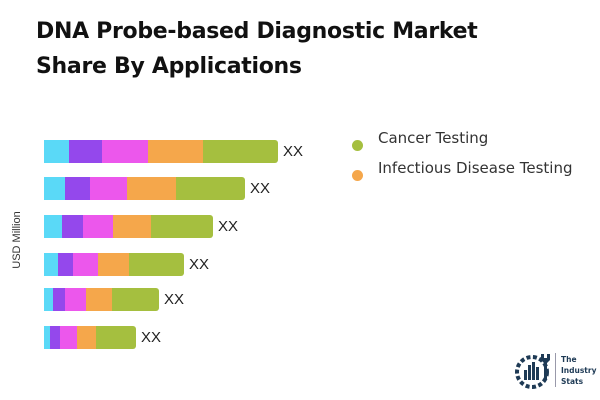 The image size is (600, 400). I want to click on title-line-2: Share By Applications, so click(169, 66).